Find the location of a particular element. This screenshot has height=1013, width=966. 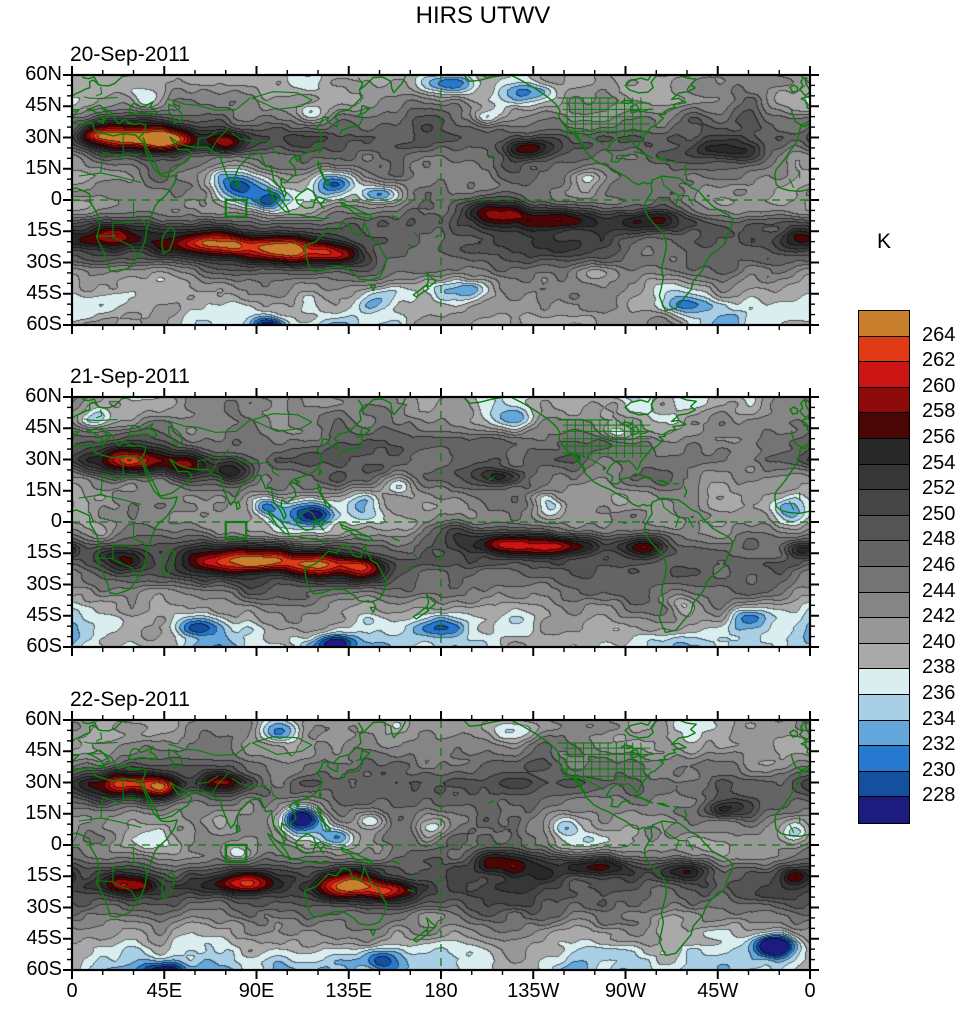

colorbar-tick-230: 230 is located at coordinates (939, 769).